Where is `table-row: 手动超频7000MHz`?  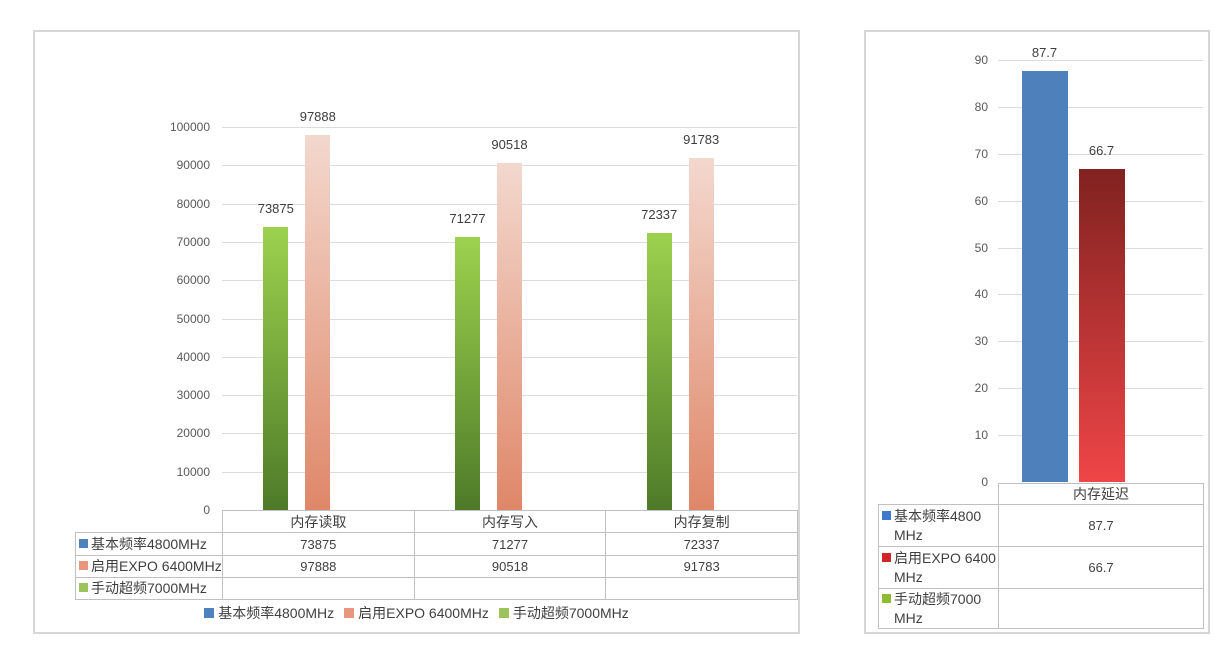 table-row: 手动超频7000MHz is located at coordinates (436, 588).